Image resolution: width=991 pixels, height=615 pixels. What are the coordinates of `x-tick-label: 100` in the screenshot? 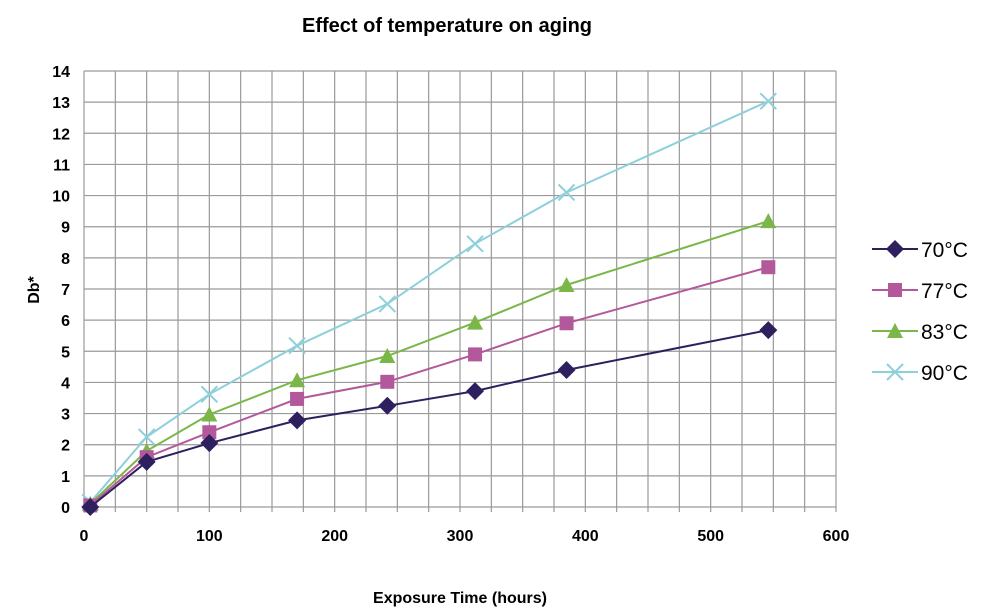 It's located at (209, 536).